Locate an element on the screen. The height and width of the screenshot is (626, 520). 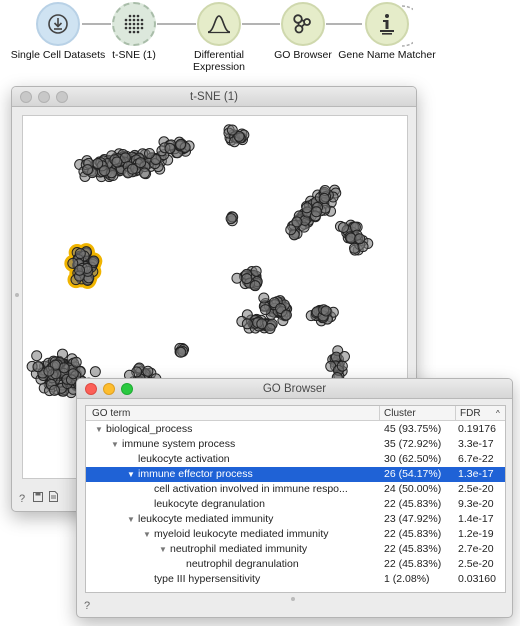
go-term-label: neutrophil mediated immunity is located at coordinates (239, 549).